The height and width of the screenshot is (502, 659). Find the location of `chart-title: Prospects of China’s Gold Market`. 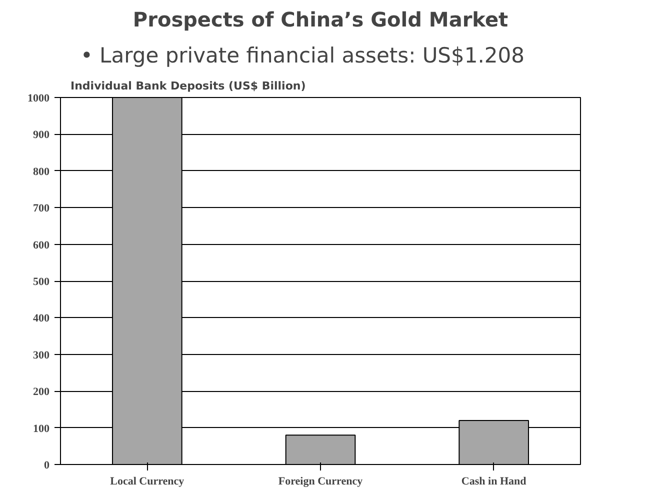

chart-title: Prospects of China’s Gold Market is located at coordinates (320, 20).